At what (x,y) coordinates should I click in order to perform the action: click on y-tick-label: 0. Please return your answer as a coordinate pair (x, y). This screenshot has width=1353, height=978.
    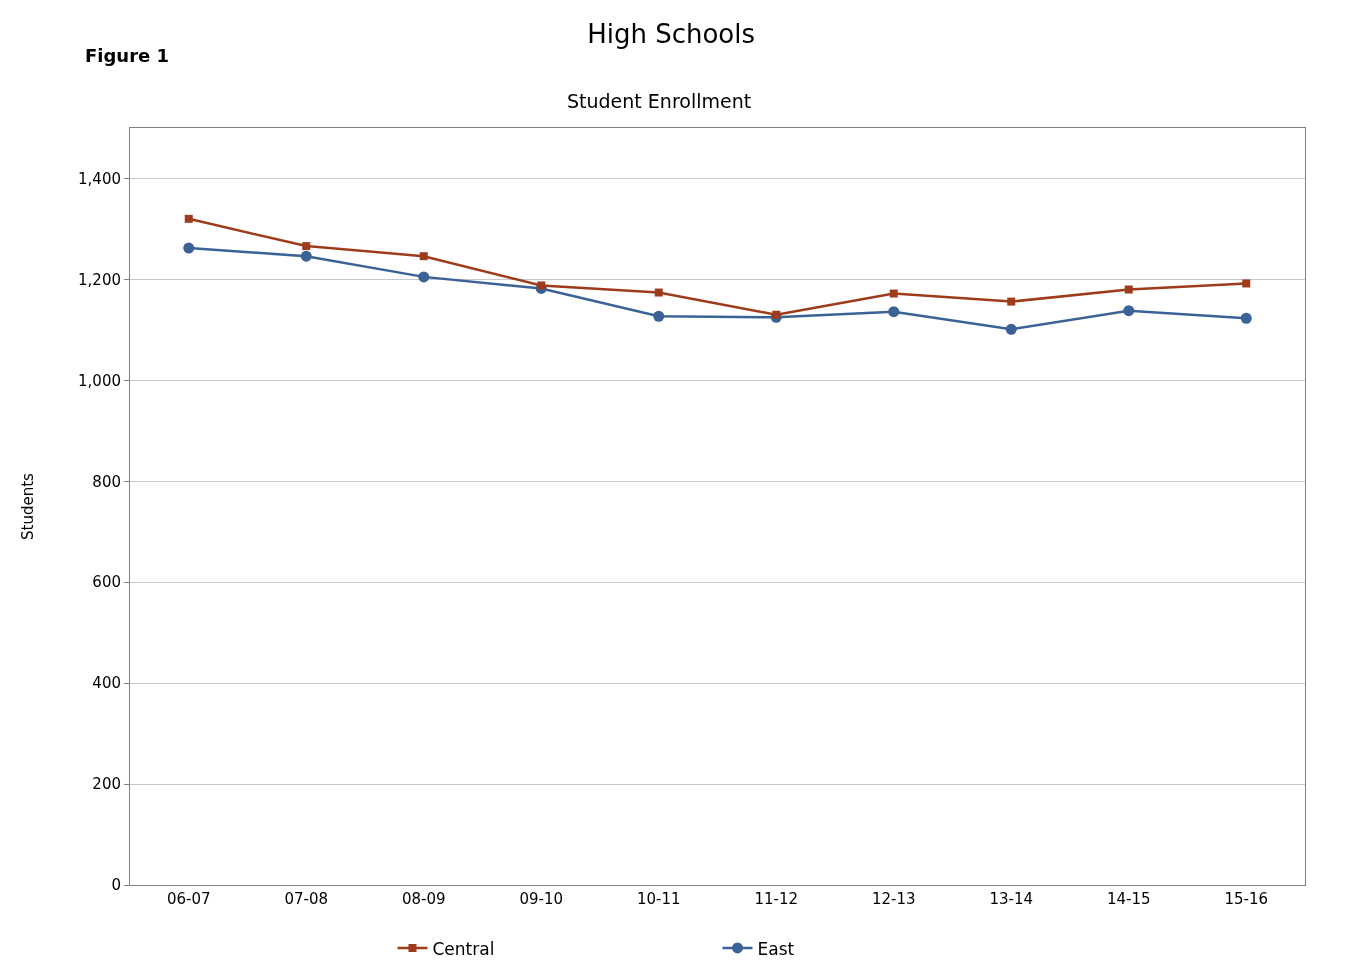
    Looking at the image, I should click on (116, 885).